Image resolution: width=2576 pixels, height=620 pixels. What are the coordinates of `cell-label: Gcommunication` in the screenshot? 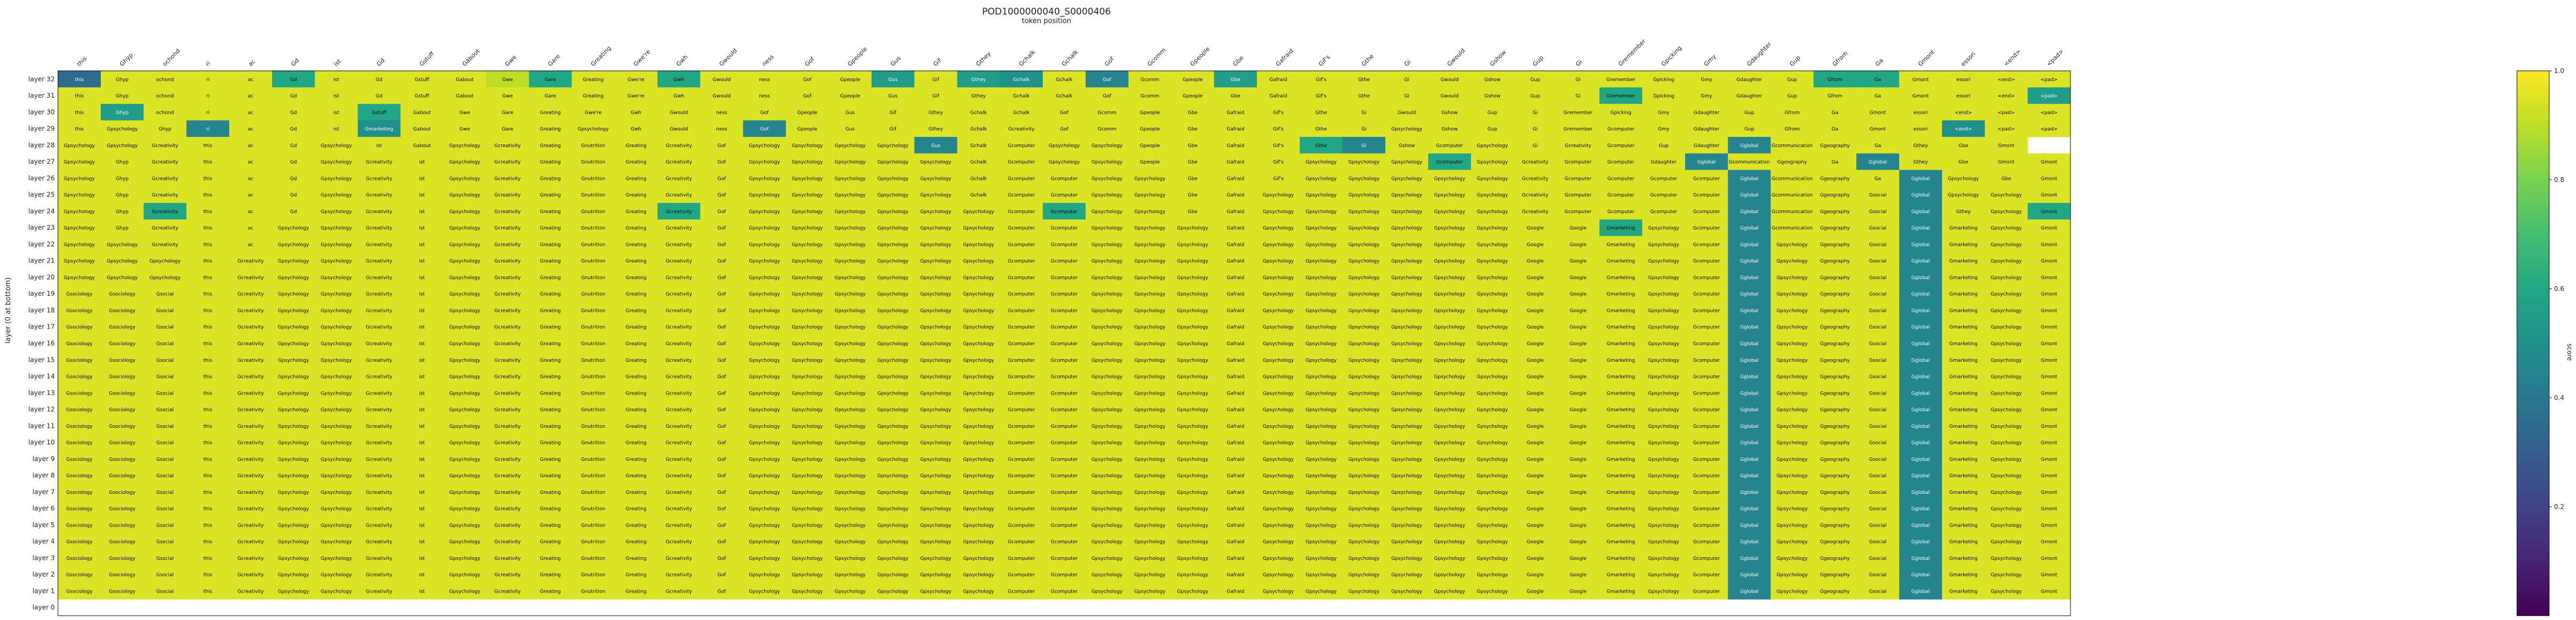 It's located at (1792, 178).